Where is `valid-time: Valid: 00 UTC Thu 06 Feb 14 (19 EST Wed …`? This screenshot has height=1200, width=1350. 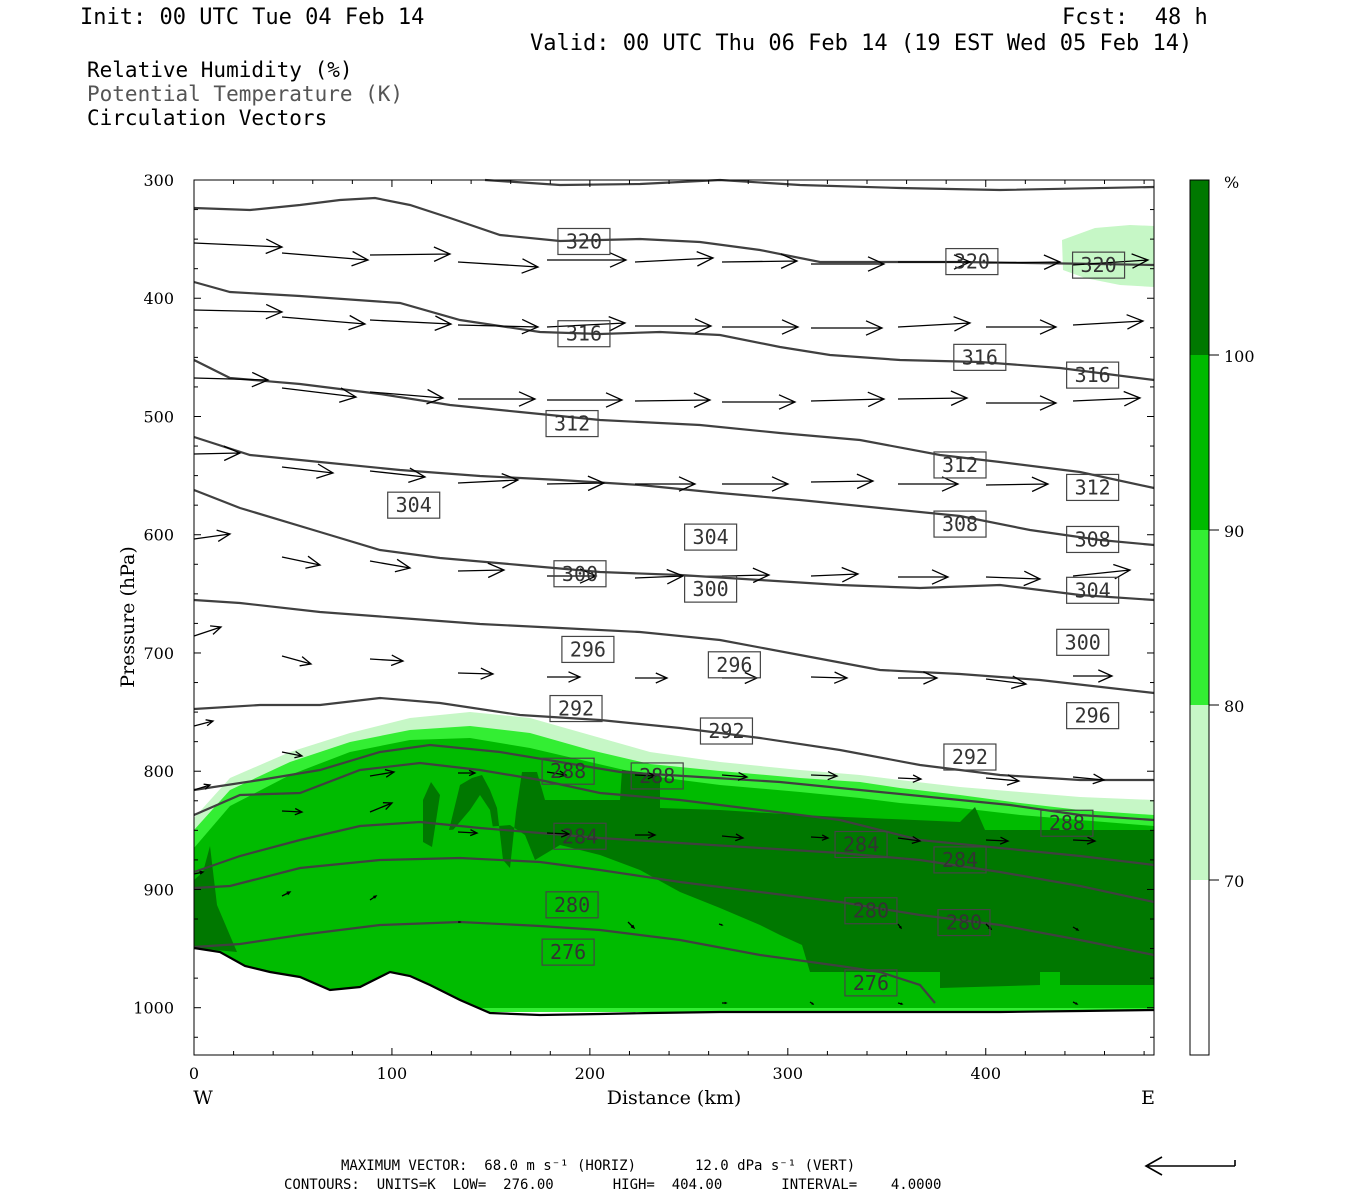 valid-time: Valid: 00 UTC Thu 06 Feb 14 (19 EST Wed … is located at coordinates (861, 43).